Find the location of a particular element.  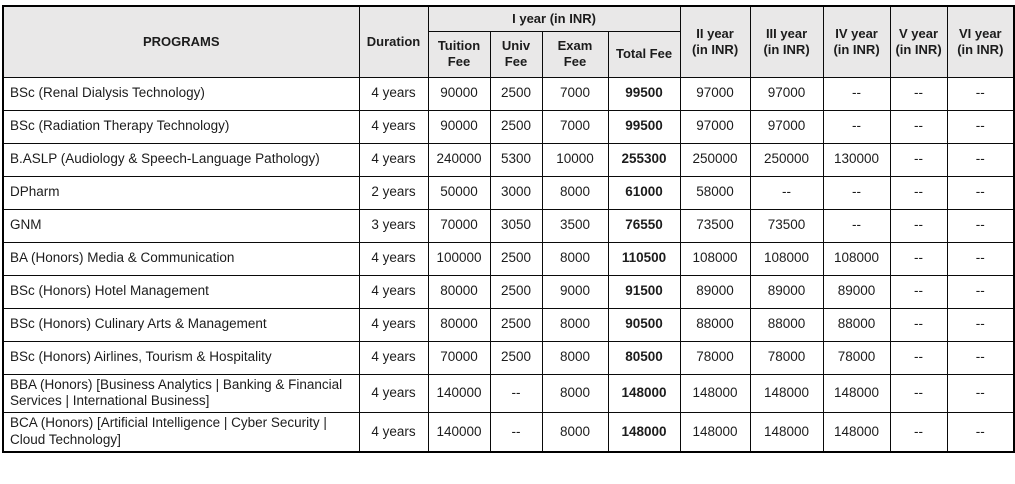

header-line: Tuition is located at coordinates (459, 45).